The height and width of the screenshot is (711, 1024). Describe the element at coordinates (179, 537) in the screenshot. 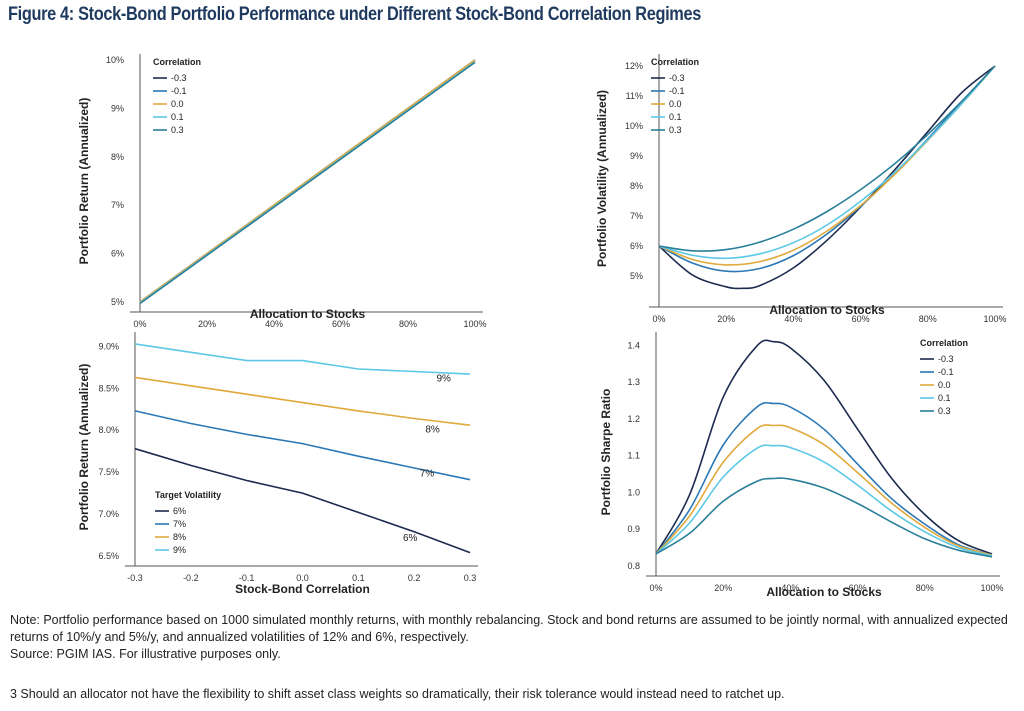

I see `legend-label-8%: 8%` at that location.